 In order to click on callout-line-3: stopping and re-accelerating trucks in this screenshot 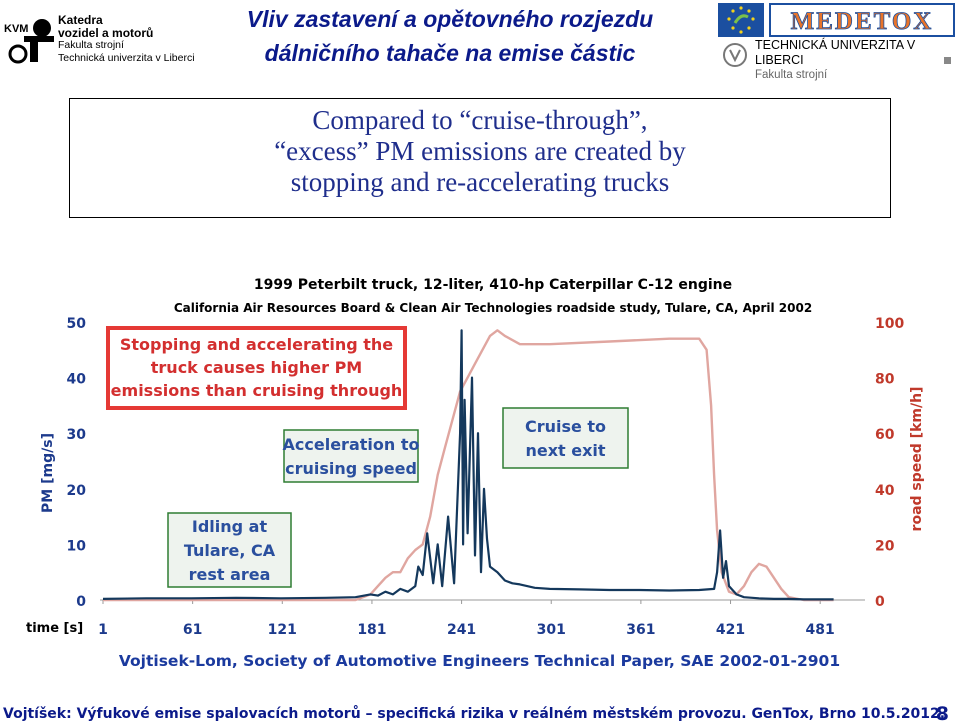, I will do `click(480, 182)`.